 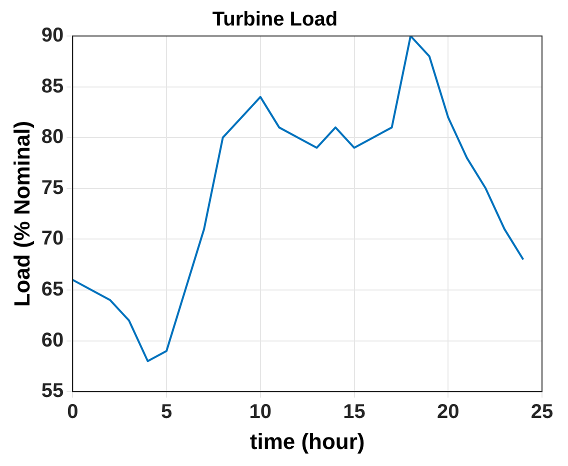 What do you see at coordinates (52, 137) in the screenshot?
I see `y-tick-label: 80` at bounding box center [52, 137].